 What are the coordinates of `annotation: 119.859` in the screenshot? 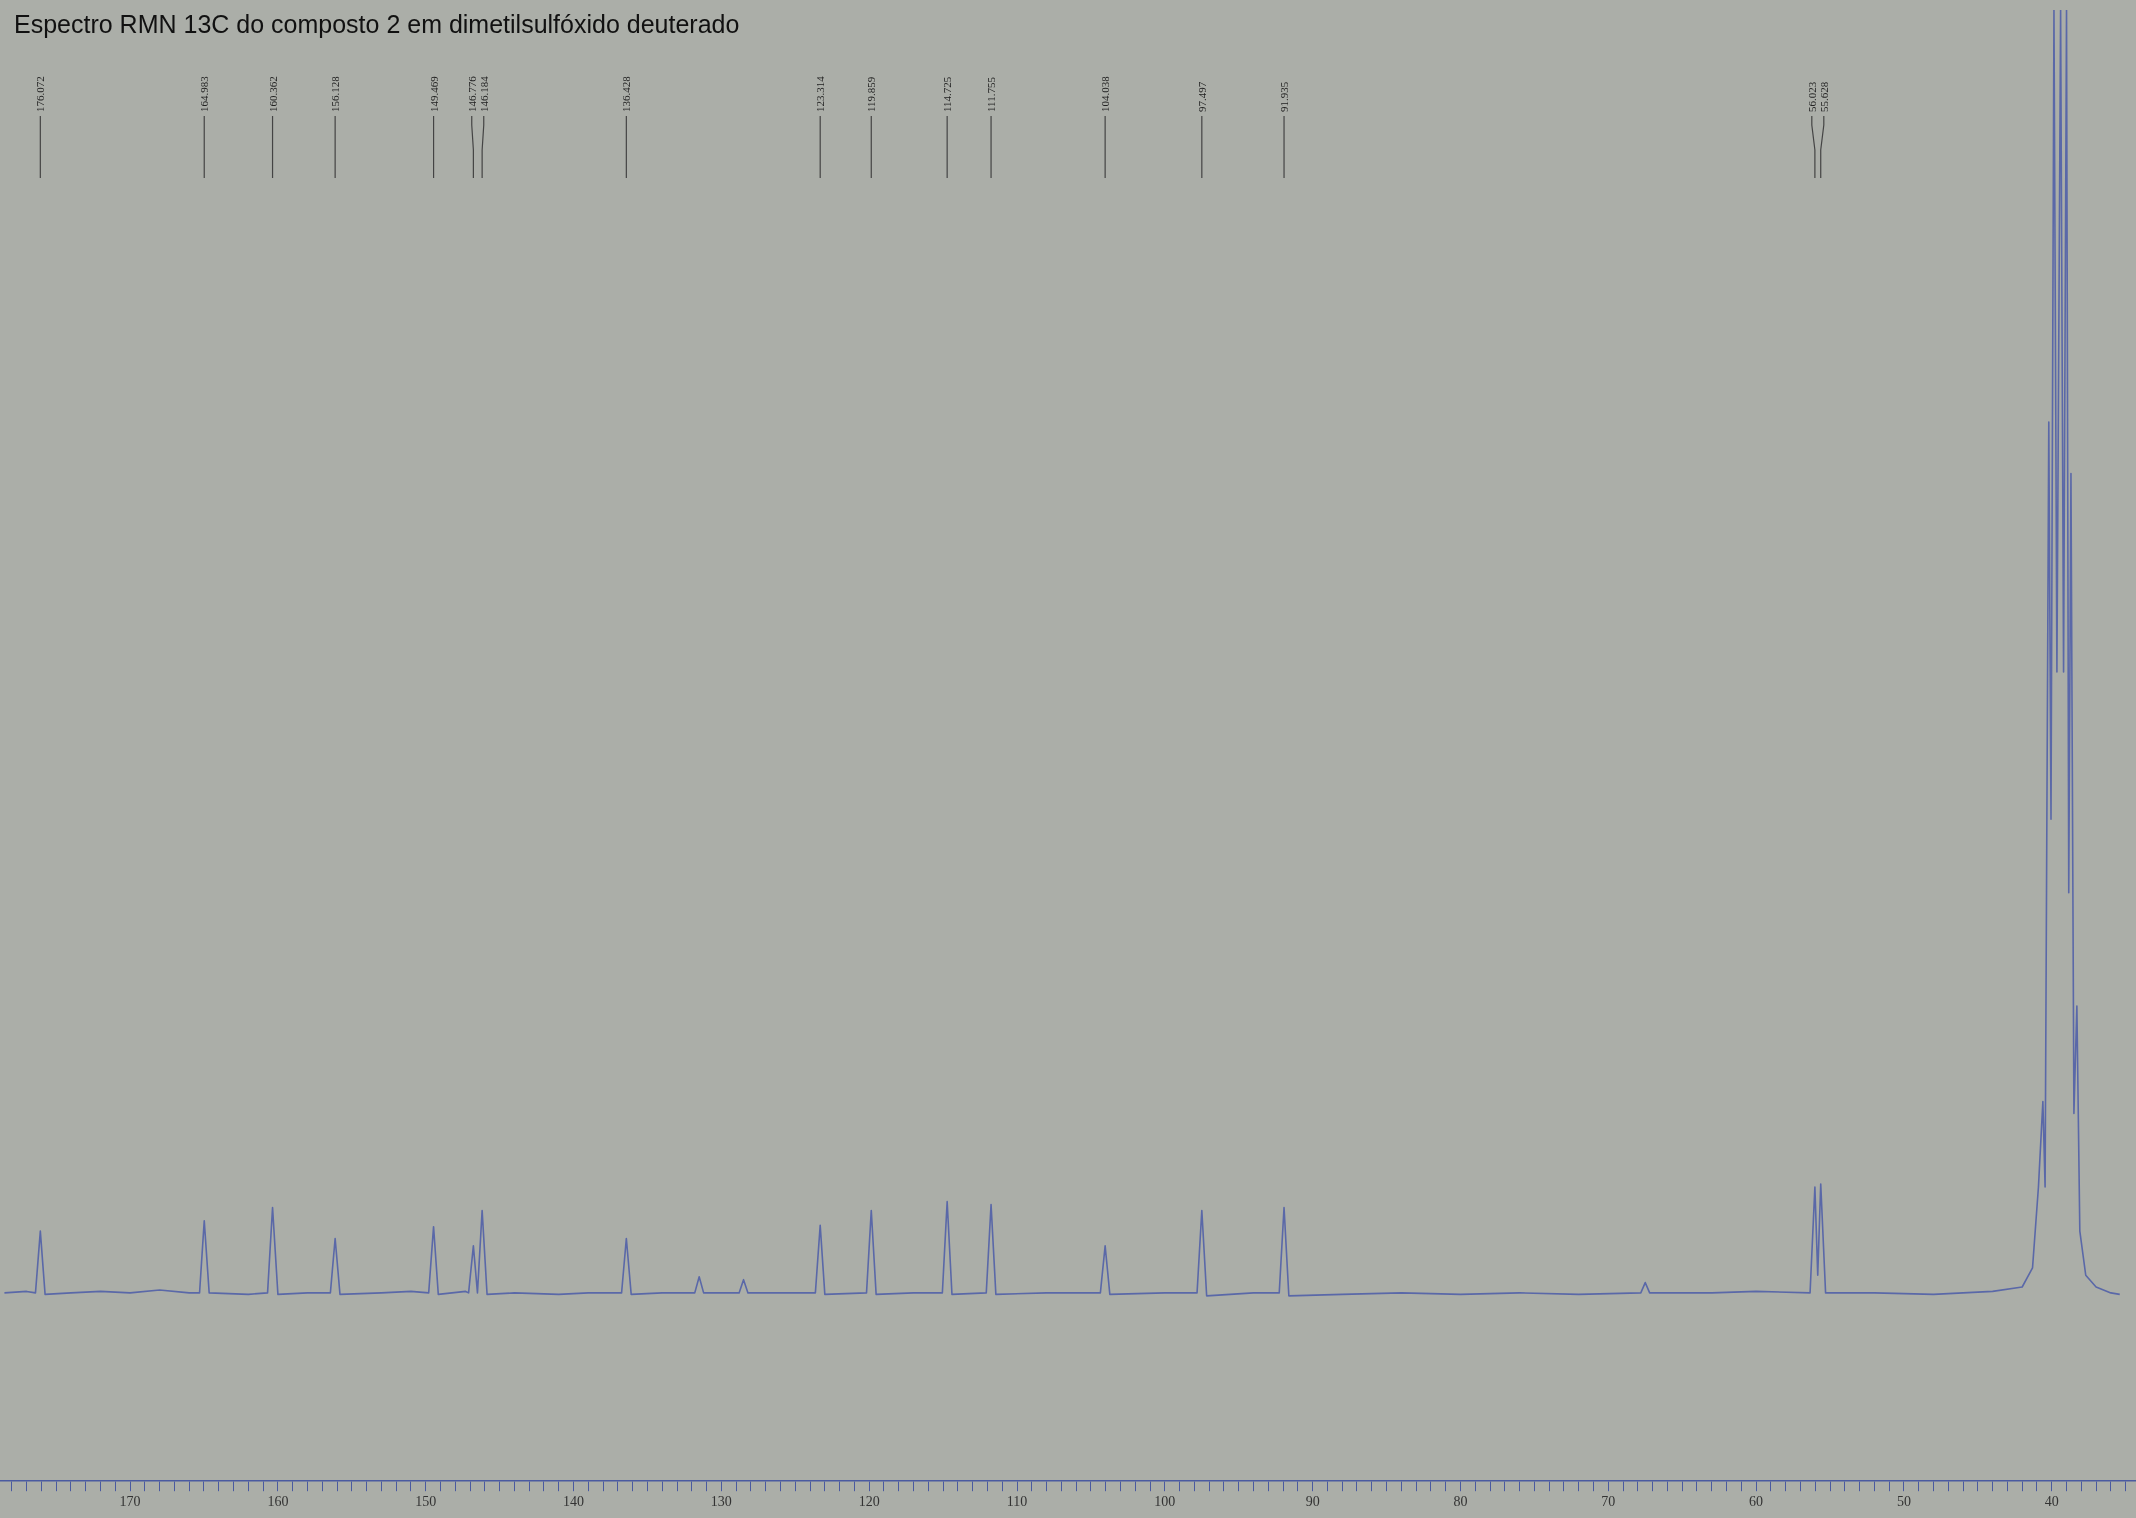 It's located at (871, 94).